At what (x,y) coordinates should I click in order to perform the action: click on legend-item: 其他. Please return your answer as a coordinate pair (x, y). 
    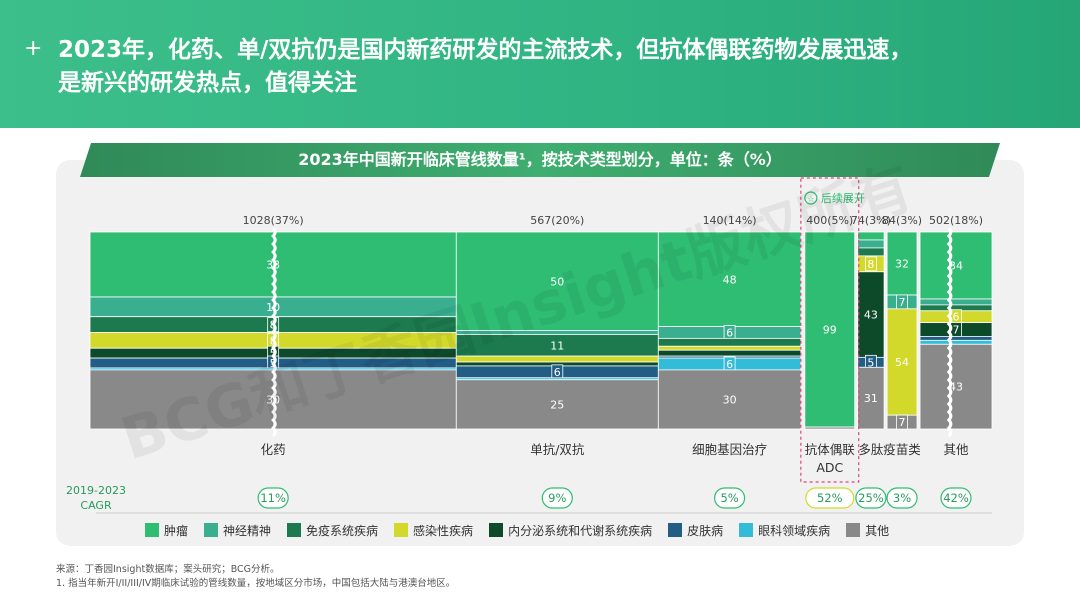
    Looking at the image, I should click on (867, 530).